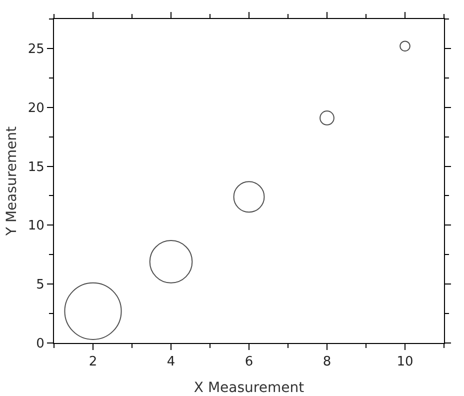 The image size is (464, 396). What do you see at coordinates (36, 49) in the screenshot?
I see `y-tick-label: 25` at bounding box center [36, 49].